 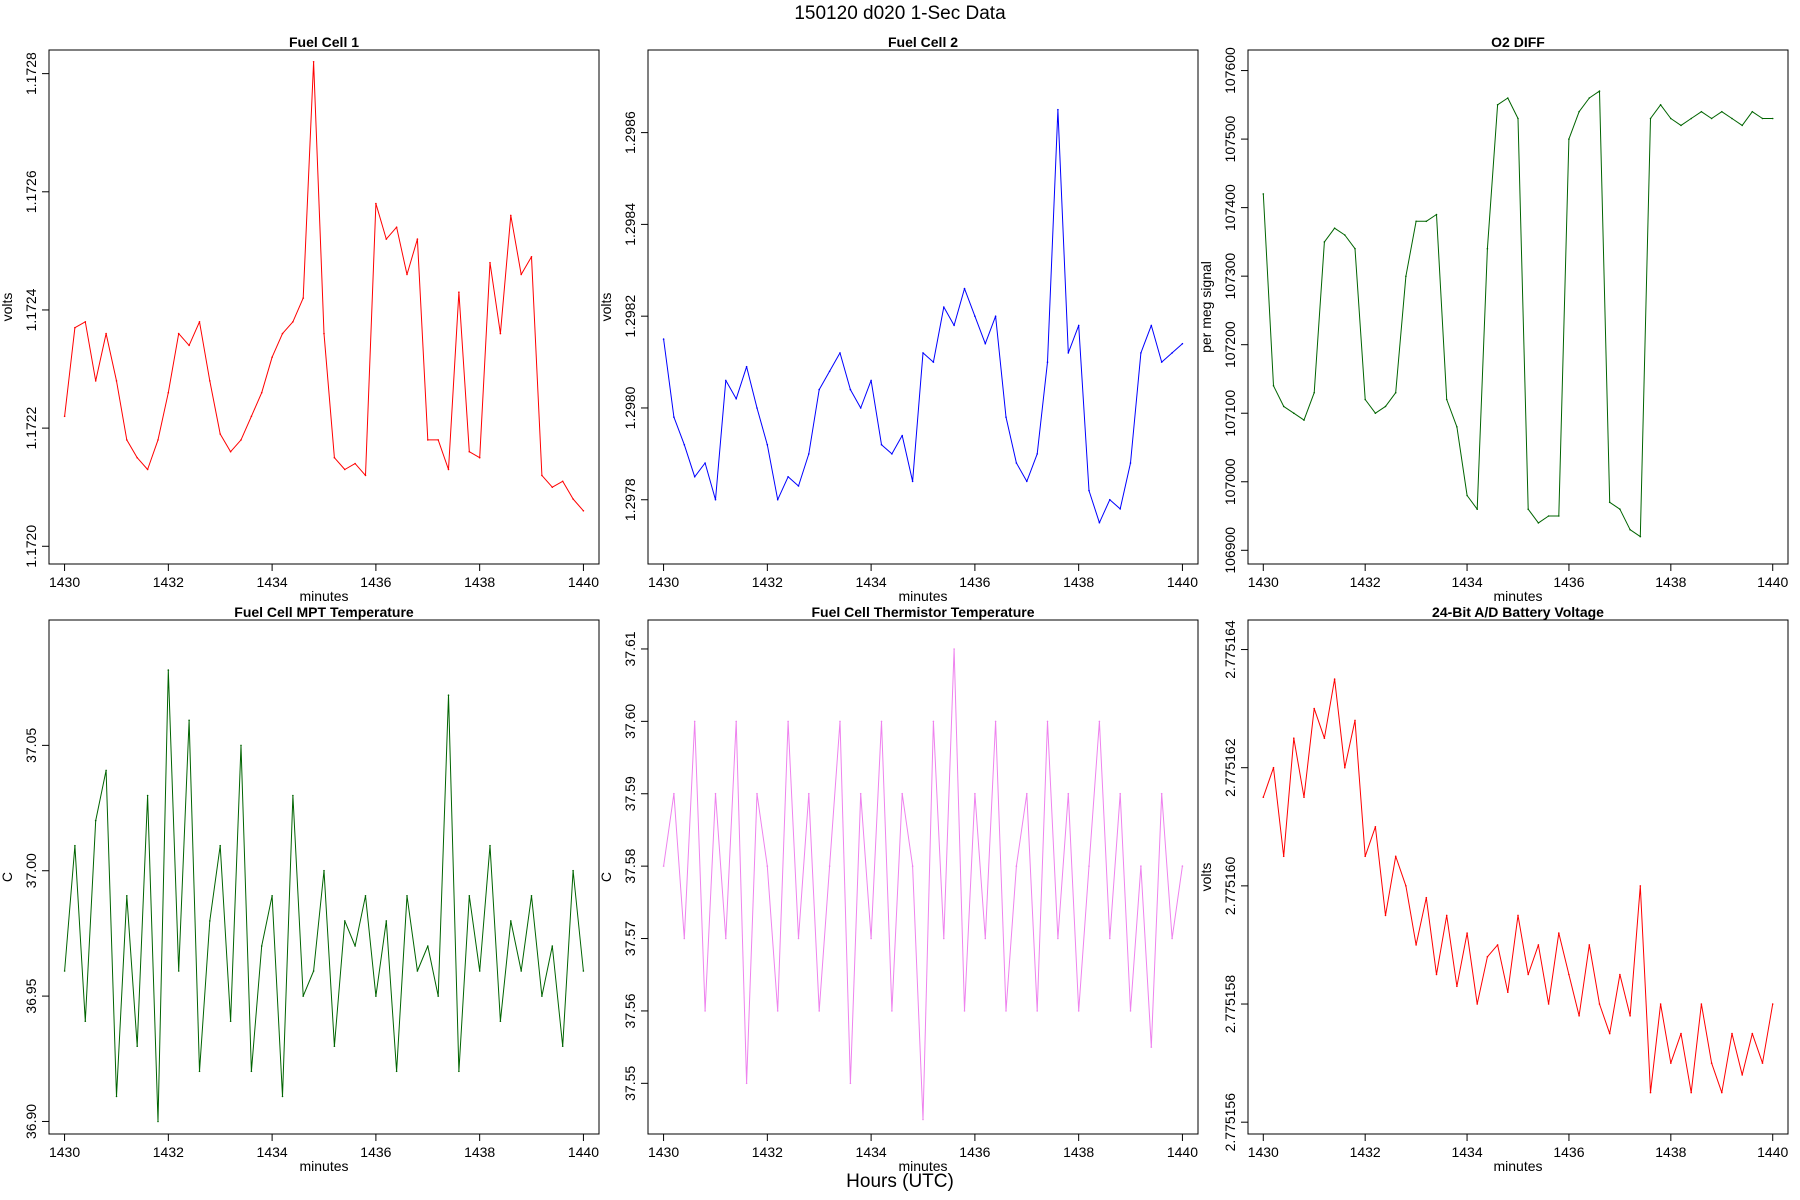 What do you see at coordinates (1078, 1152) in the screenshot?
I see `x-tick-label: 1438` at bounding box center [1078, 1152].